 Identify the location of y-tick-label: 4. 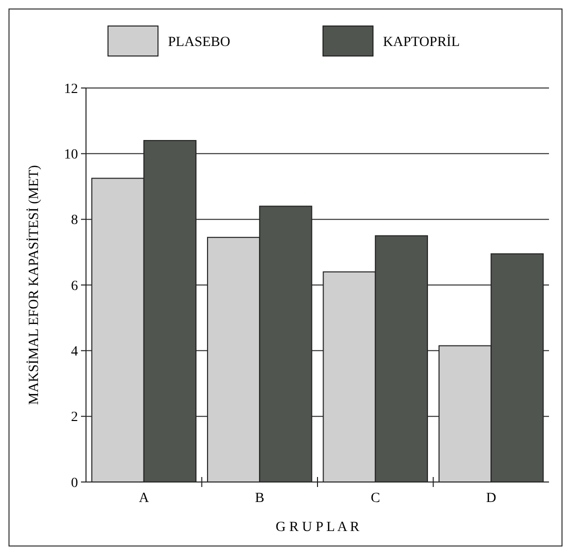
(74, 352).